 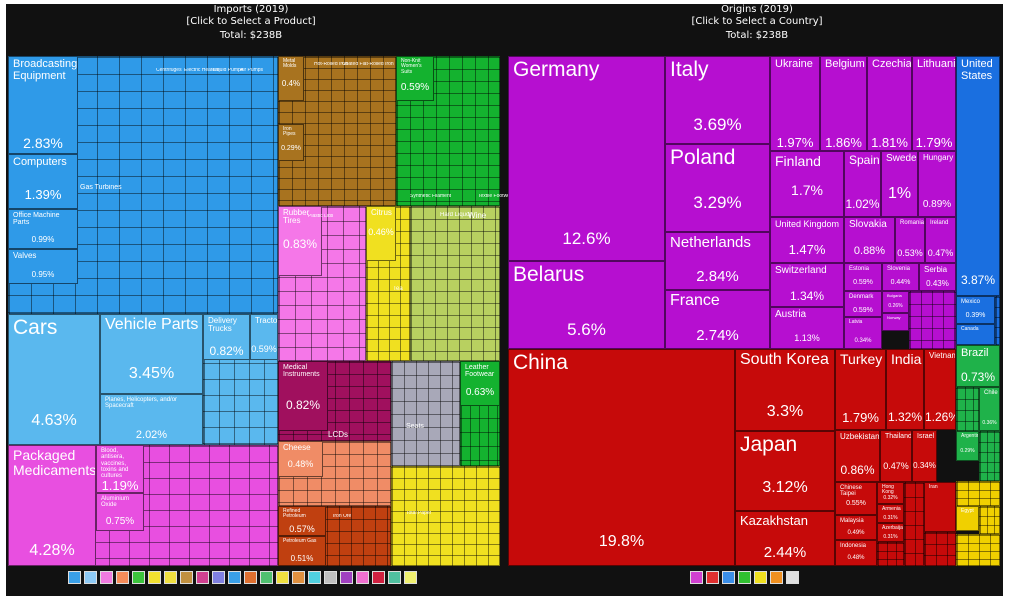 I want to click on tile-latvia: Latvia 0.34%, so click(x=863, y=333).